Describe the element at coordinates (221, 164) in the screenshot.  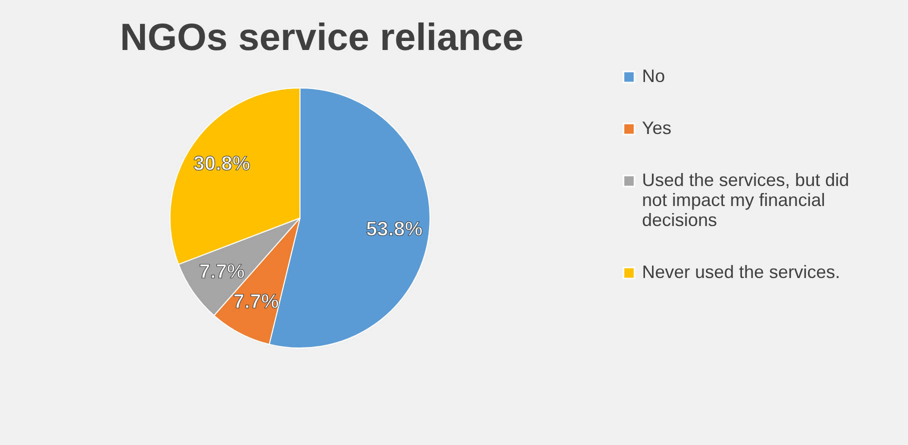
I see `data-label: 30.8%` at that location.